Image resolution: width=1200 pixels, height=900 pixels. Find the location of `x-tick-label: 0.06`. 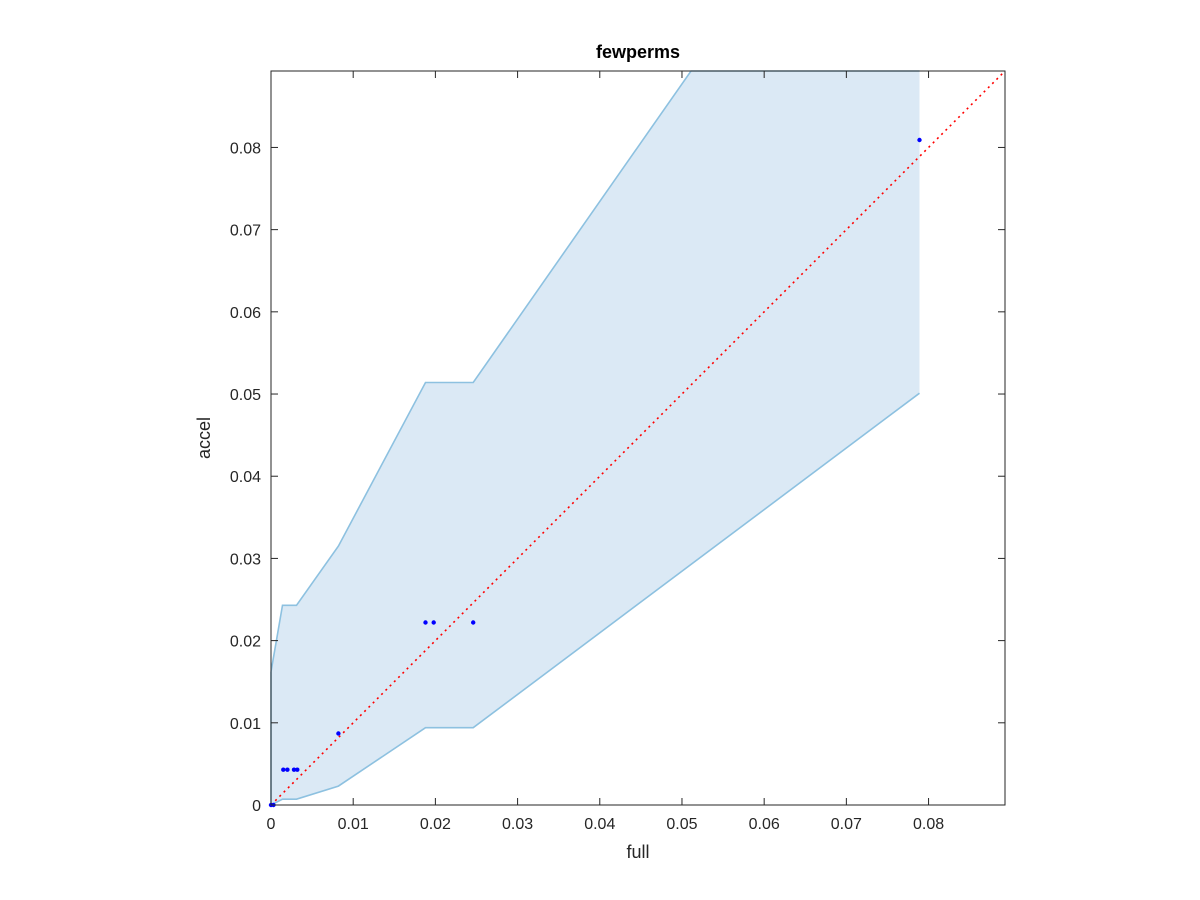

x-tick-label: 0.06 is located at coordinates (764, 824).